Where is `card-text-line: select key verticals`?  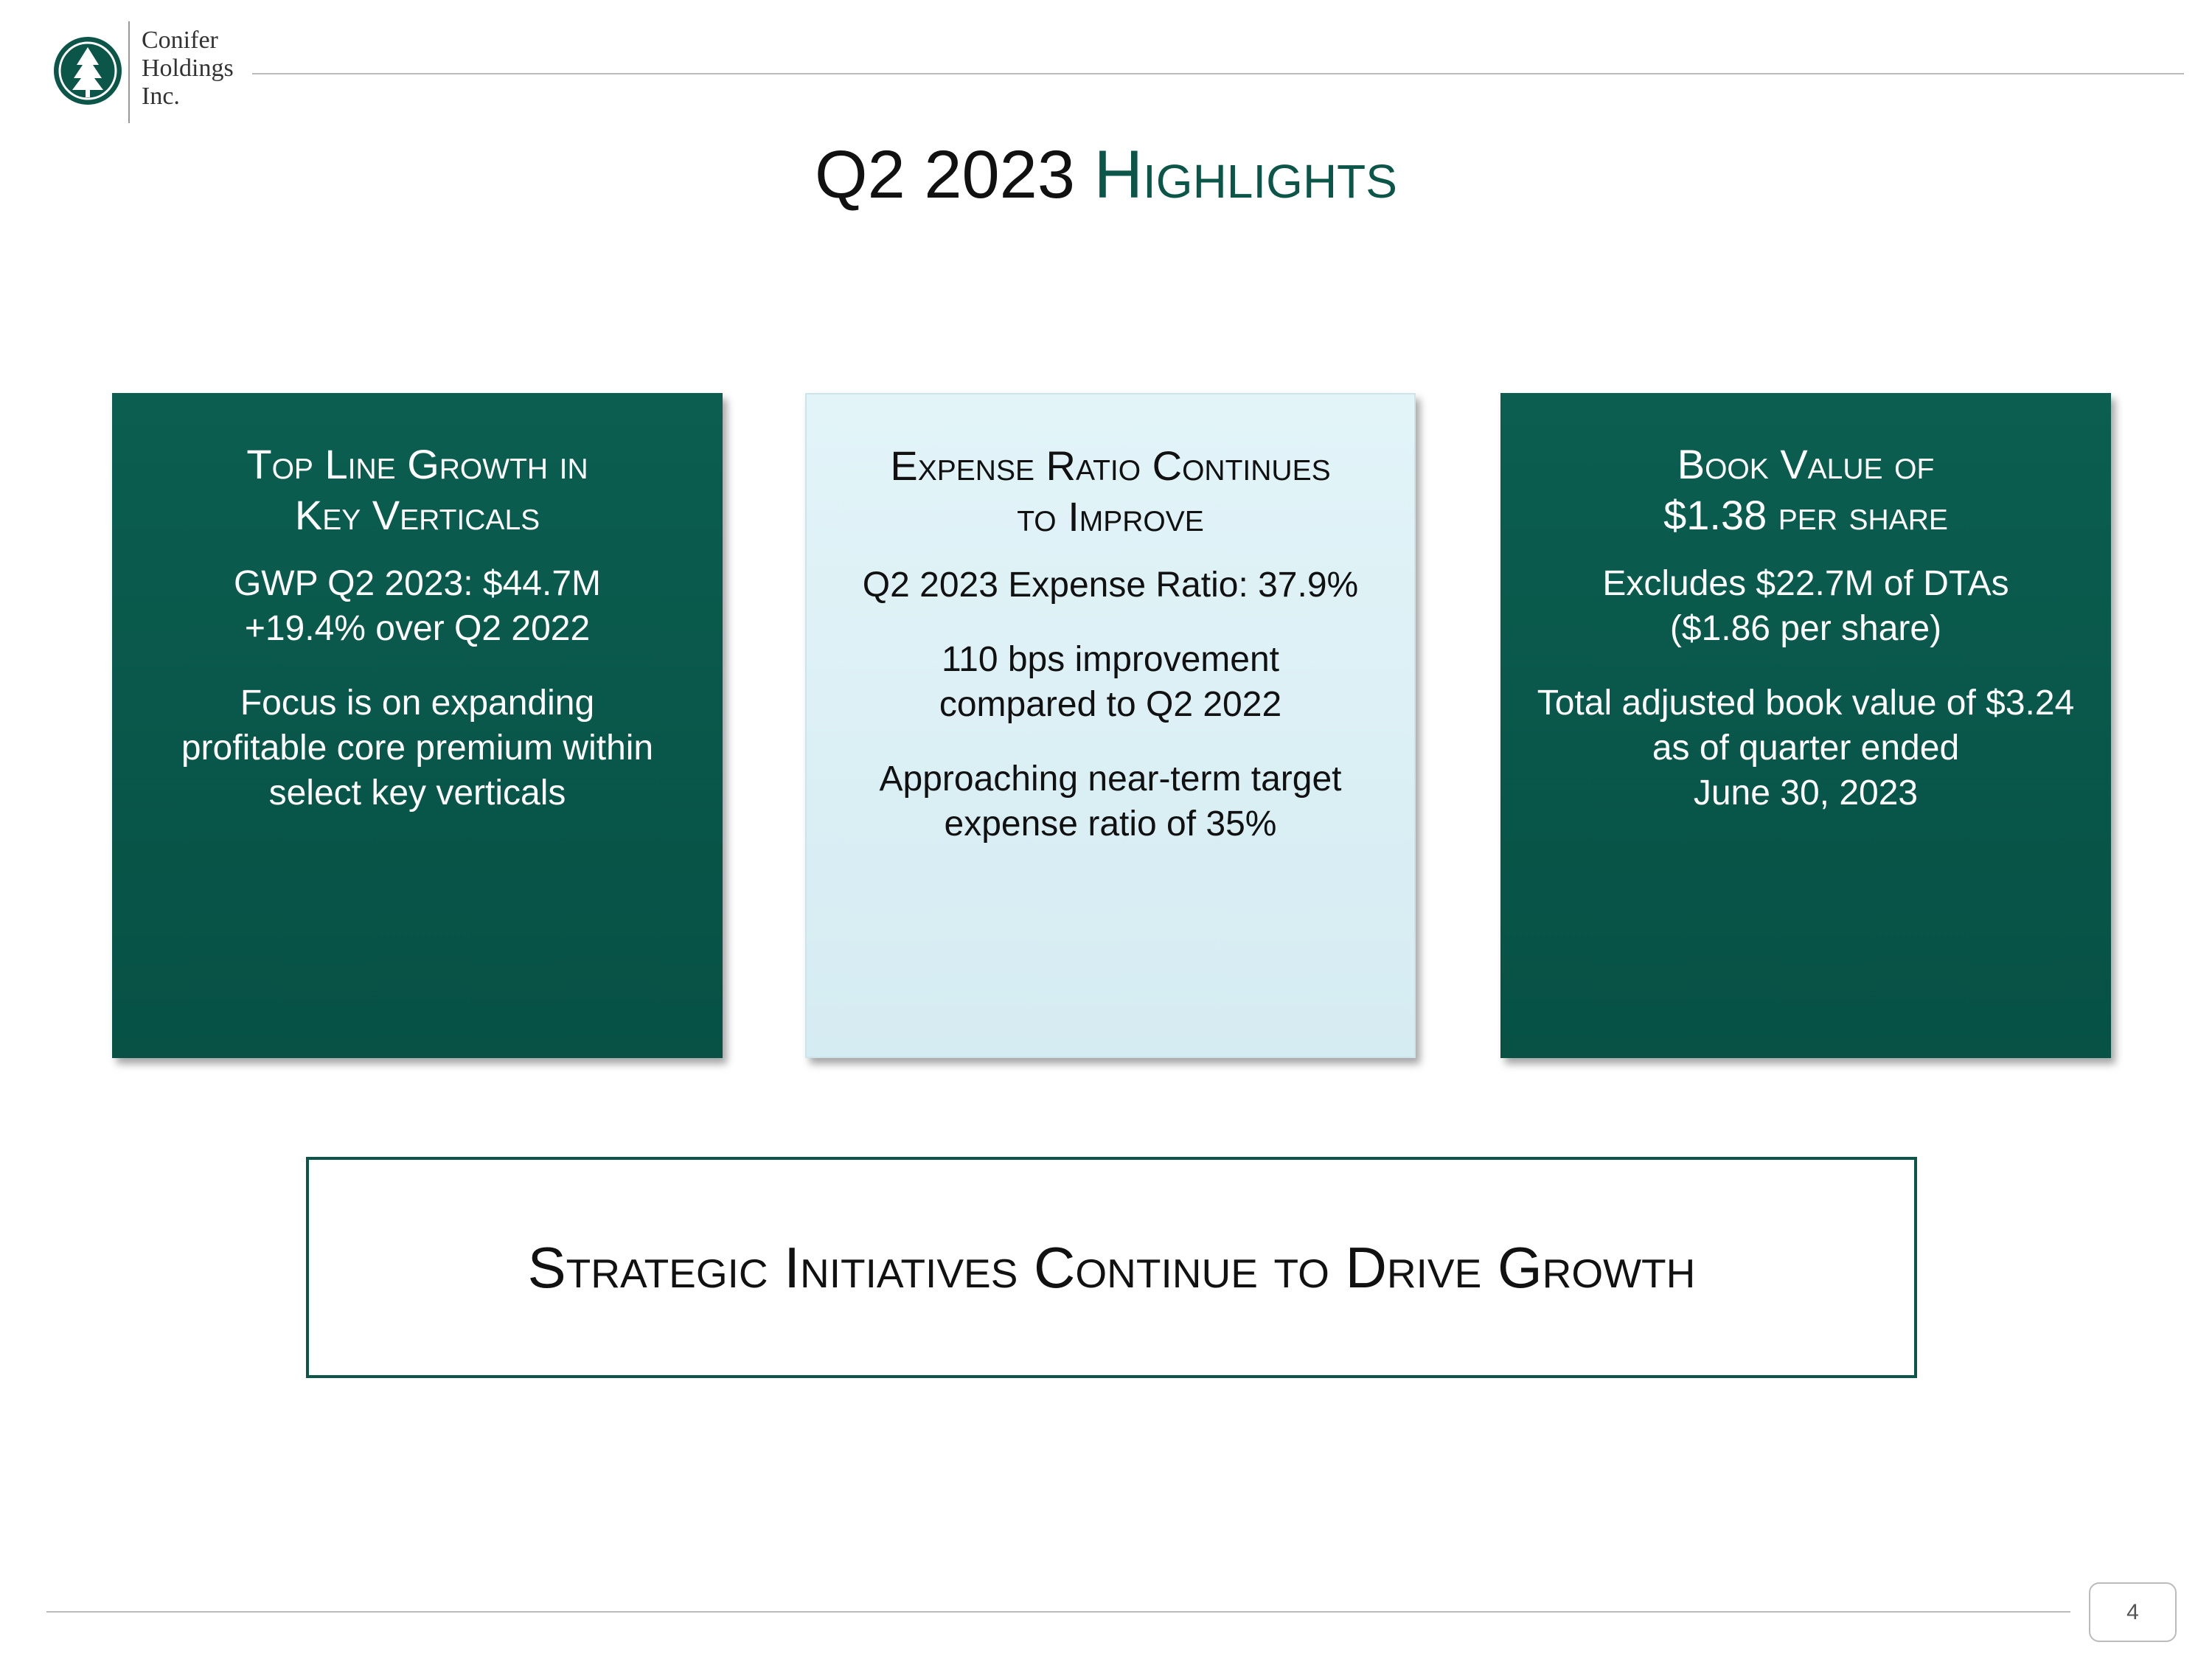 card-text-line: select key verticals is located at coordinates (417, 793).